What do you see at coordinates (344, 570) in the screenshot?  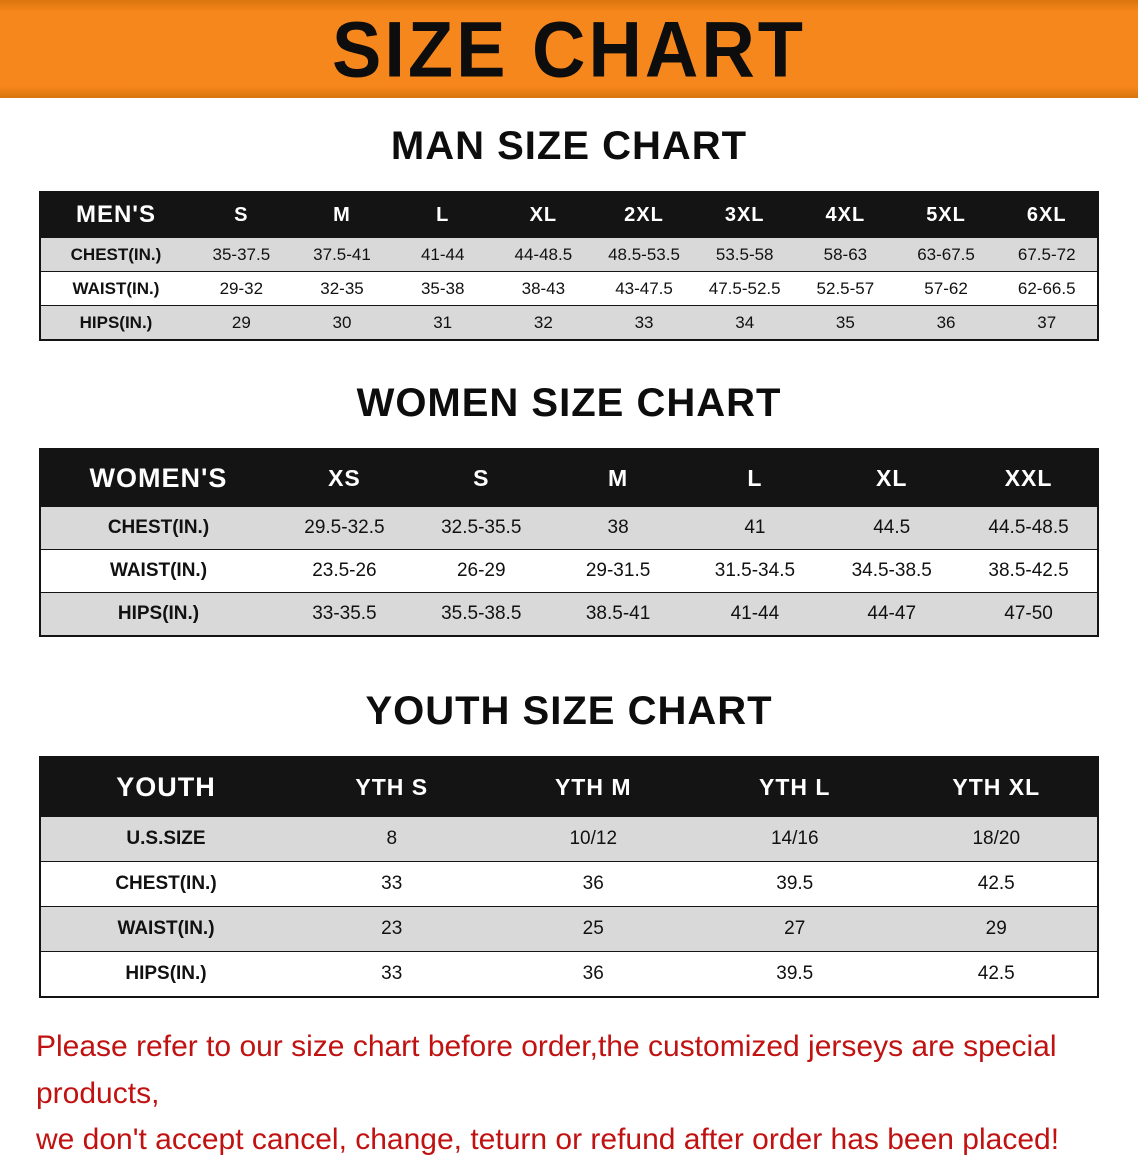 I see `value-cell: 23.5-26` at bounding box center [344, 570].